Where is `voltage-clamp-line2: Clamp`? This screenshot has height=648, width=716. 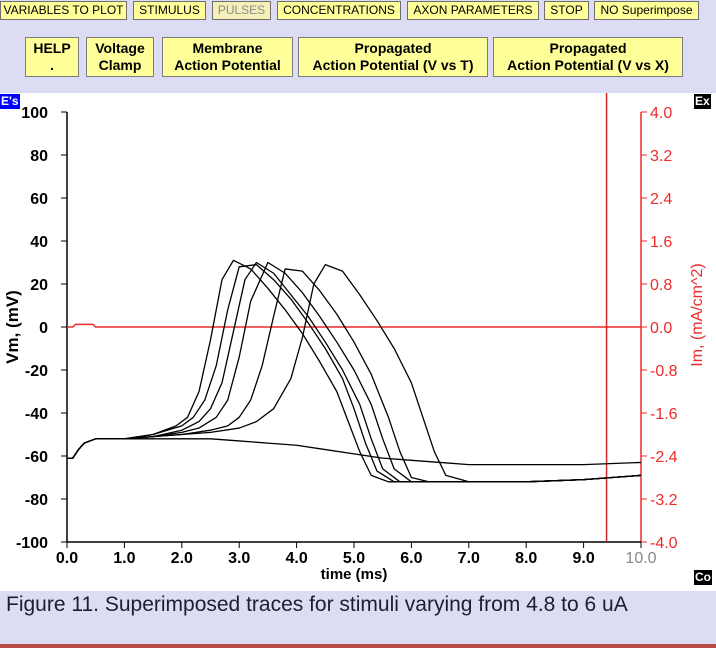 voltage-clamp-line2: Clamp is located at coordinates (120, 65).